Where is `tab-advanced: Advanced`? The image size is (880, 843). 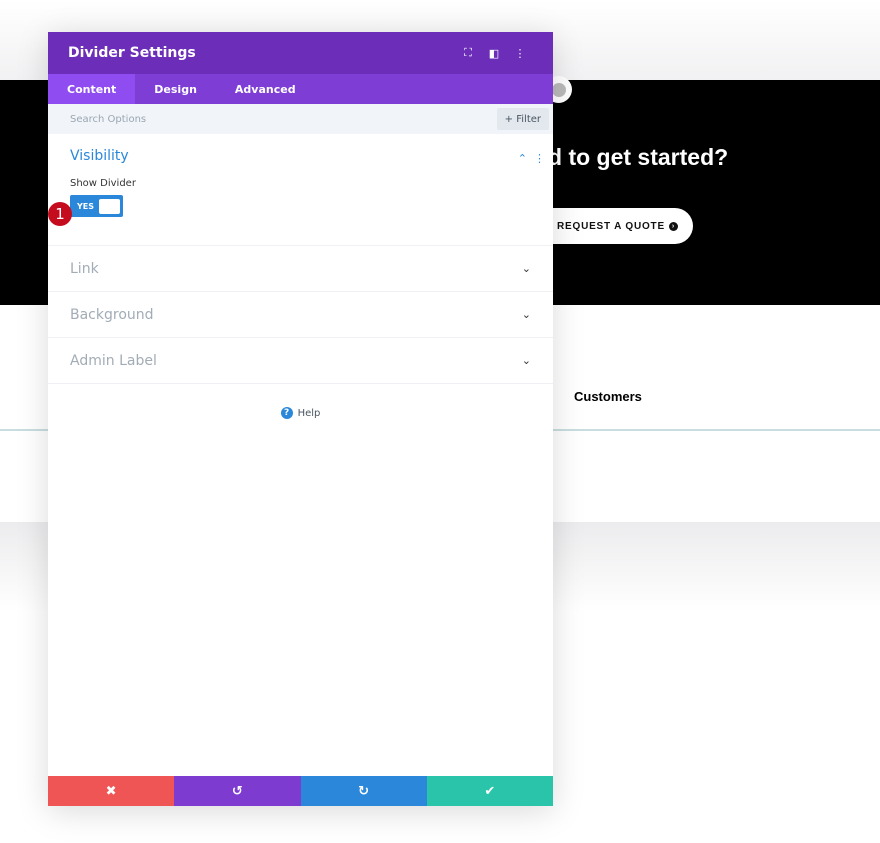
tab-advanced: Advanced is located at coordinates (265, 89).